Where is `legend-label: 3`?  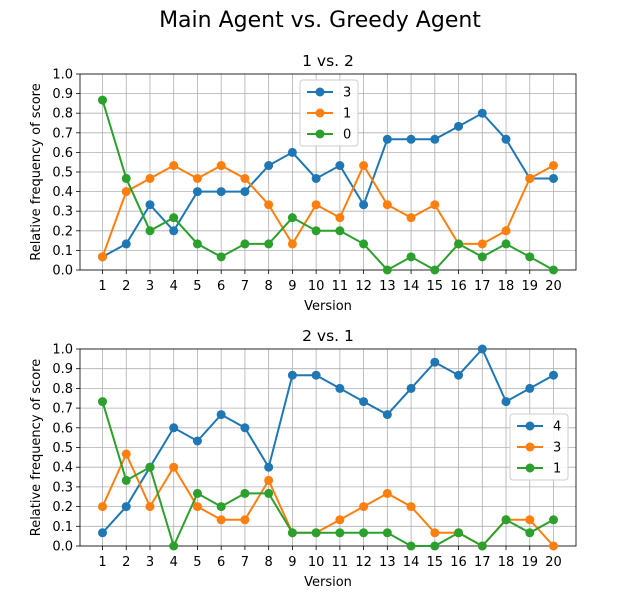
legend-label: 3 is located at coordinates (557, 448).